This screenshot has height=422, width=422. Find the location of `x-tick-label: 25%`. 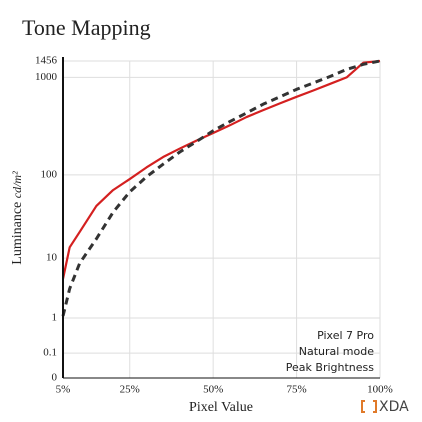

x-tick-label: 25% is located at coordinates (130, 390).